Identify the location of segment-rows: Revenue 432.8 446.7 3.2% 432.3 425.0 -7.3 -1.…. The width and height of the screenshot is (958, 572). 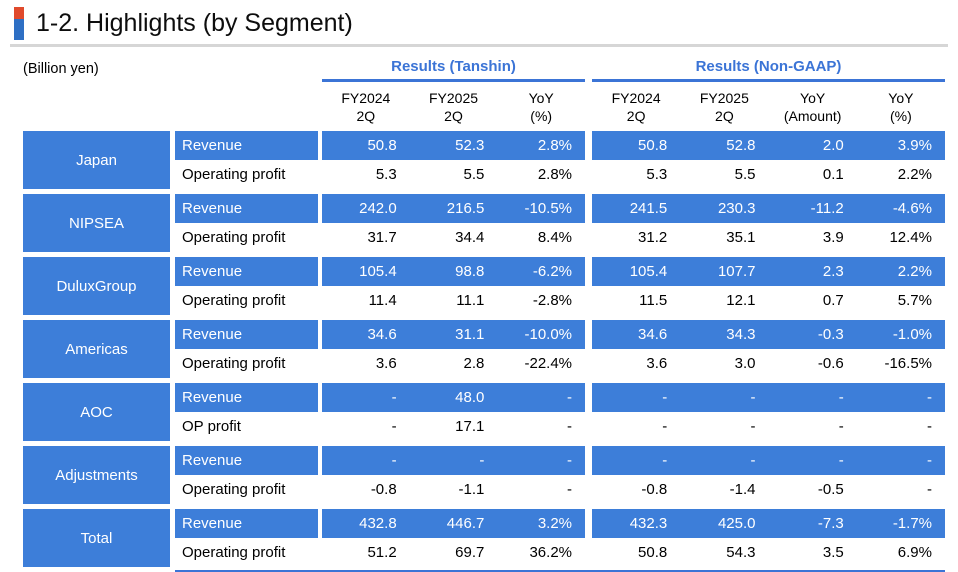
(560, 538).